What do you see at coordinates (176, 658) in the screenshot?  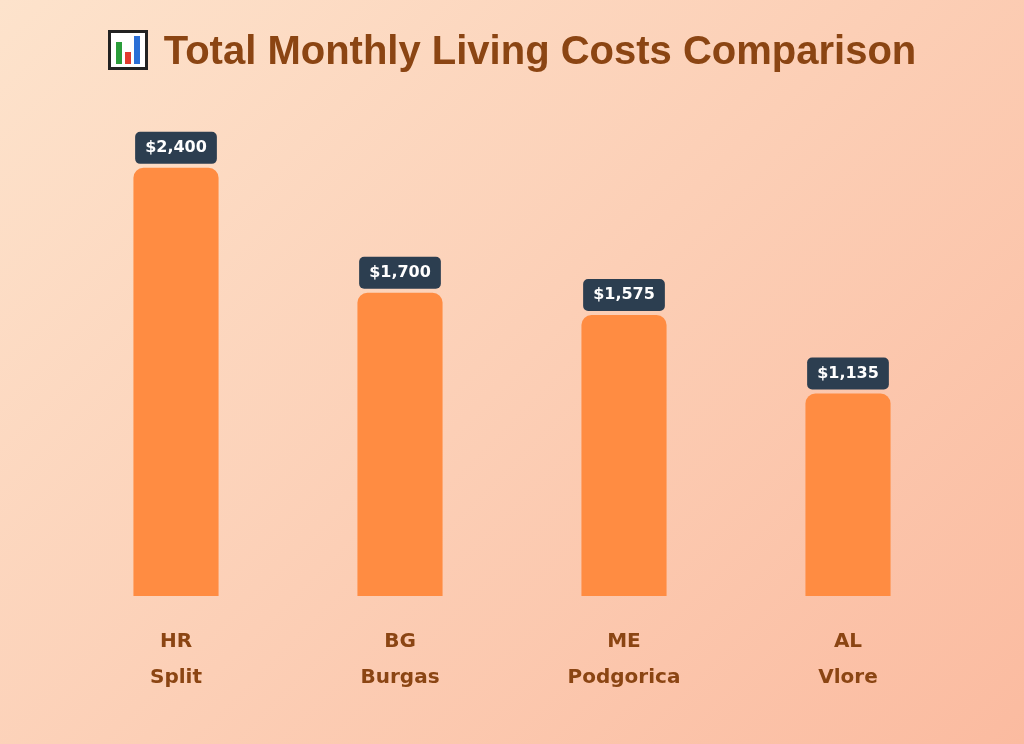 I see `x-tick-label: HR Split` at bounding box center [176, 658].